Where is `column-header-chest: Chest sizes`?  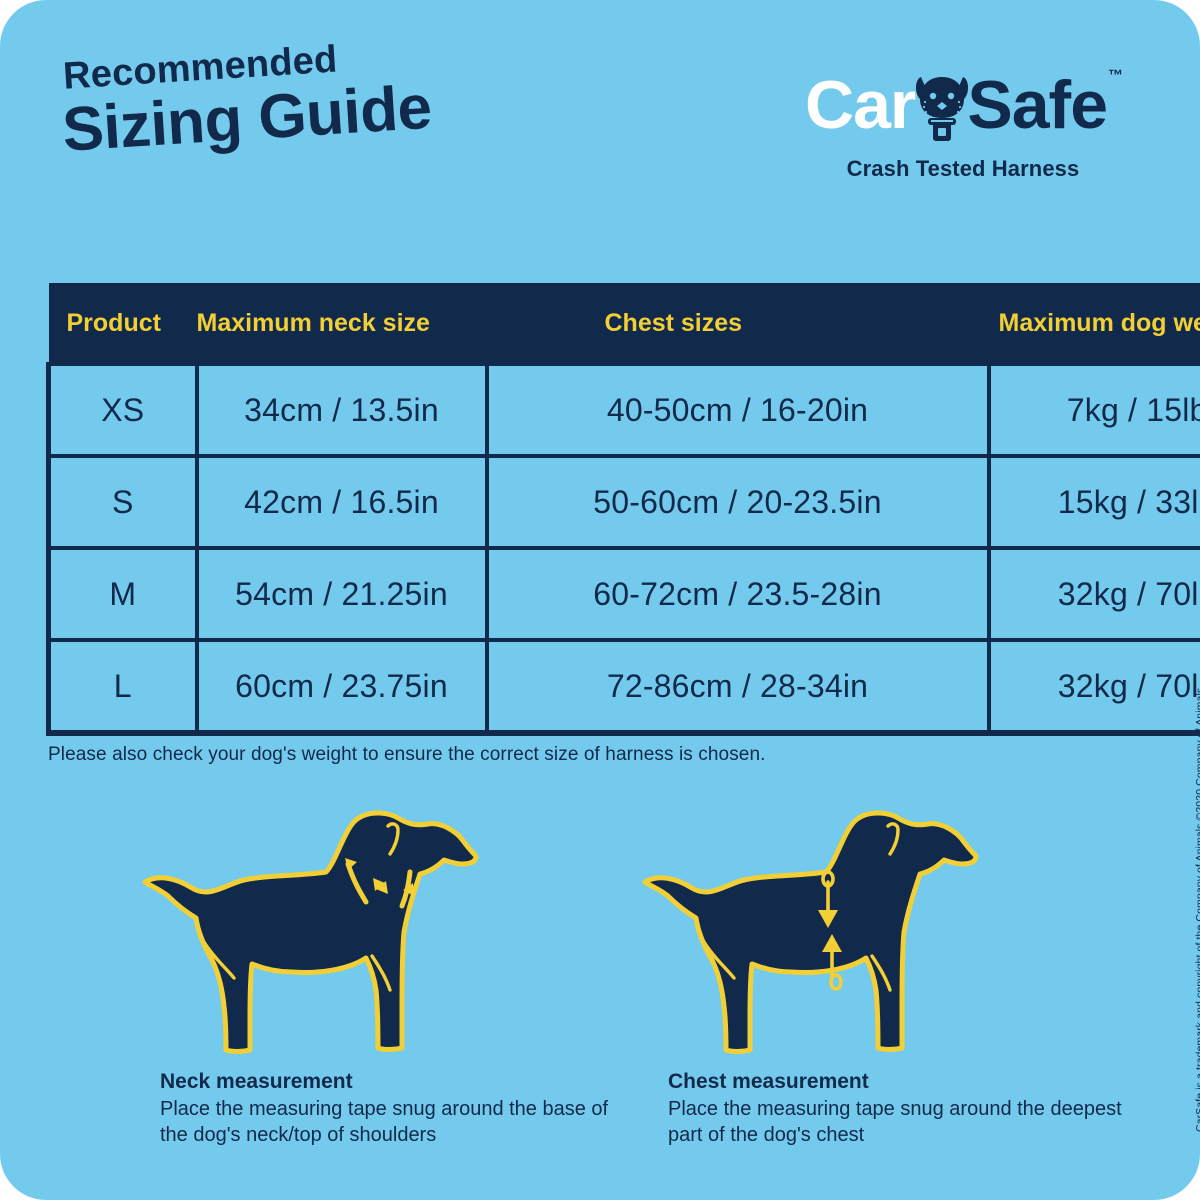
column-header-chest: Chest sizes is located at coordinates (737, 323).